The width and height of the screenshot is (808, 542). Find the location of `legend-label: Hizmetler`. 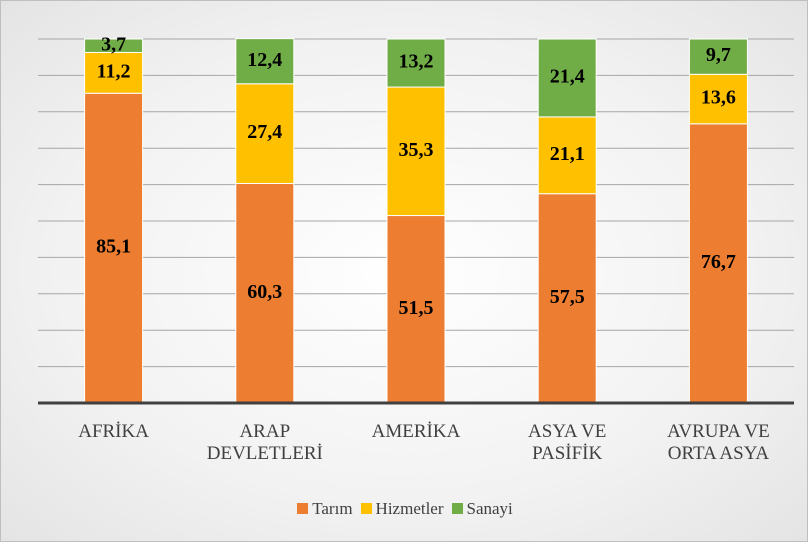

legend-label: Hizmetler is located at coordinates (409, 508).